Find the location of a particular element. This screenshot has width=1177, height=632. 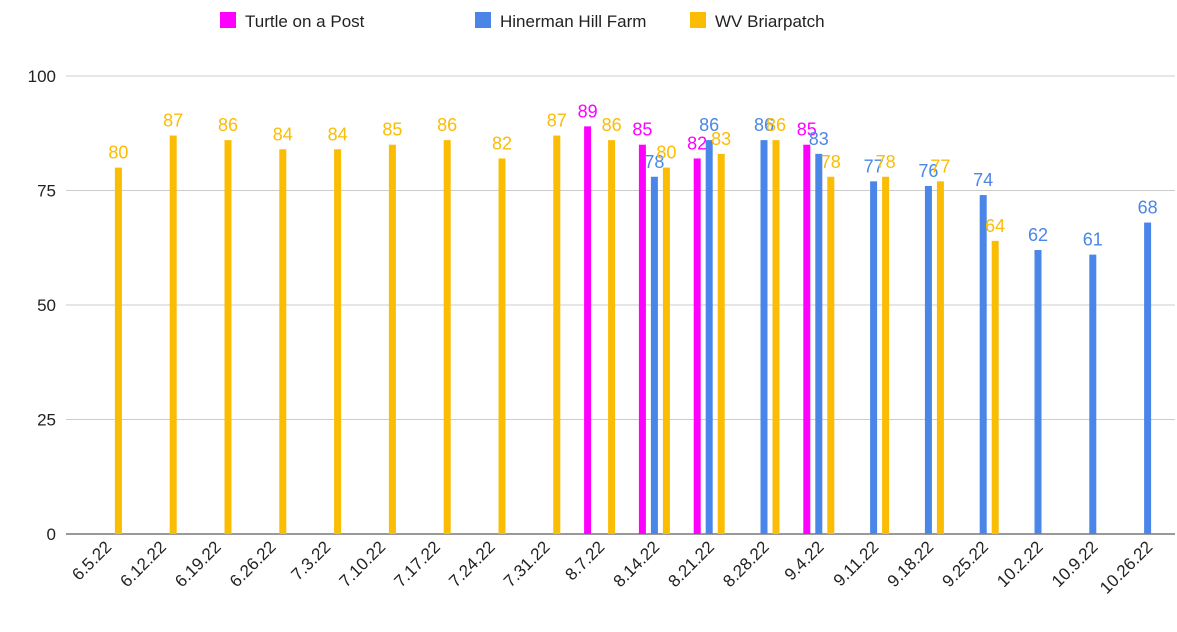

legend-label: Hinerman Hill Farm is located at coordinates (573, 21).